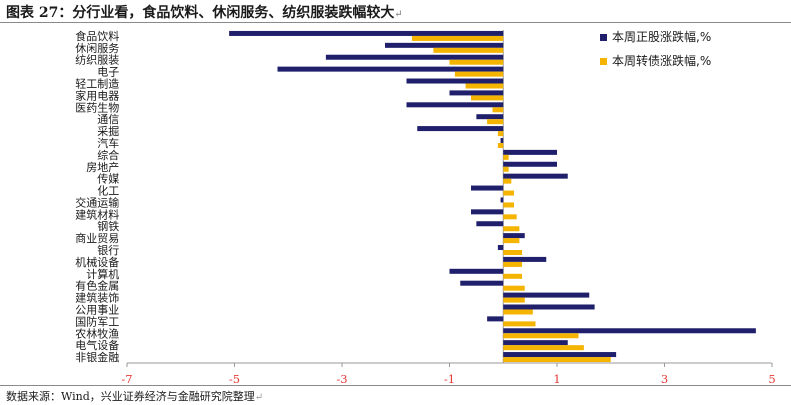  Describe the element at coordinates (108, 155) in the screenshot. I see `category-label: 综合` at that location.